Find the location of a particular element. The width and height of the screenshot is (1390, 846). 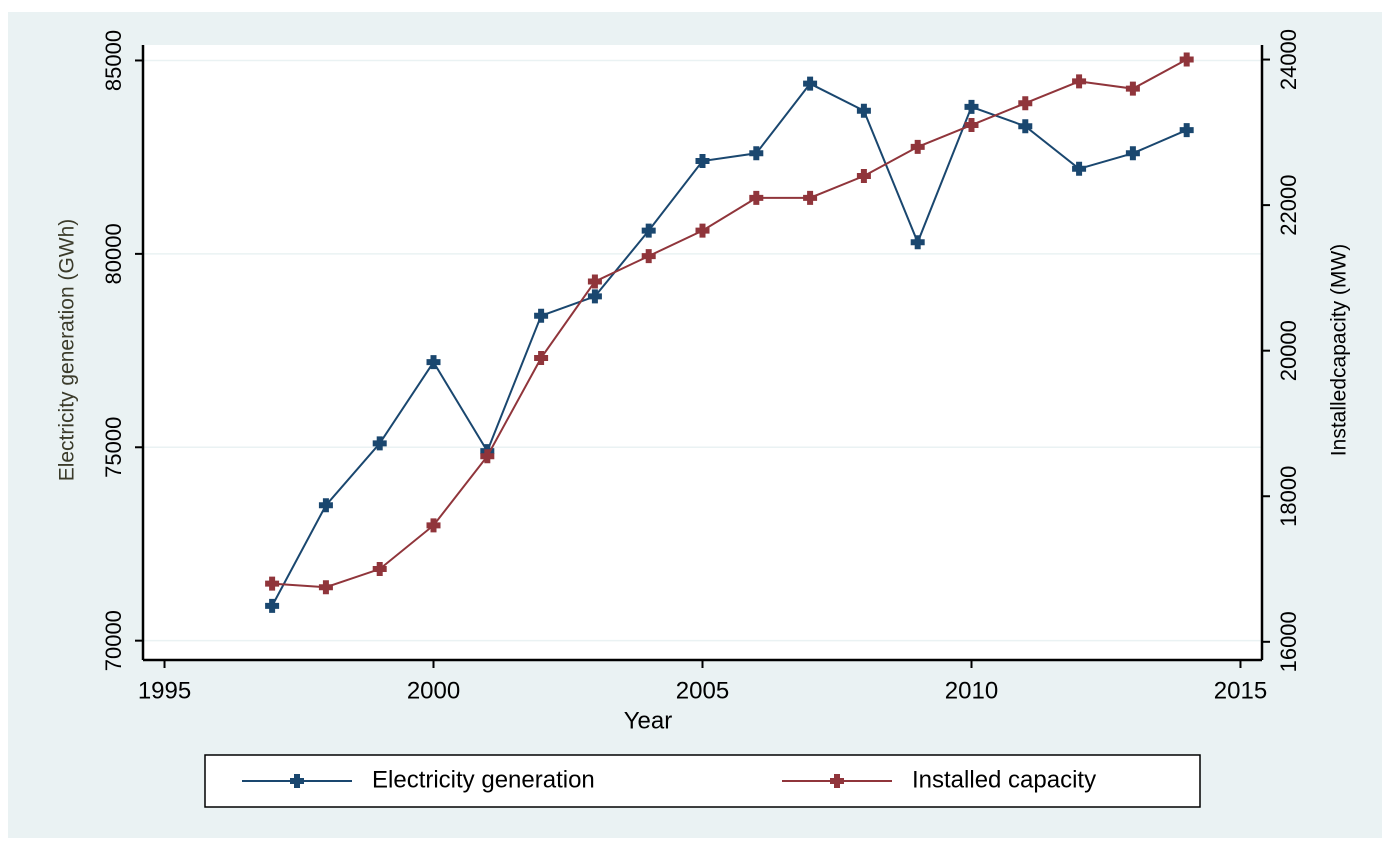

x-axis-title: Year is located at coordinates (648, 720).